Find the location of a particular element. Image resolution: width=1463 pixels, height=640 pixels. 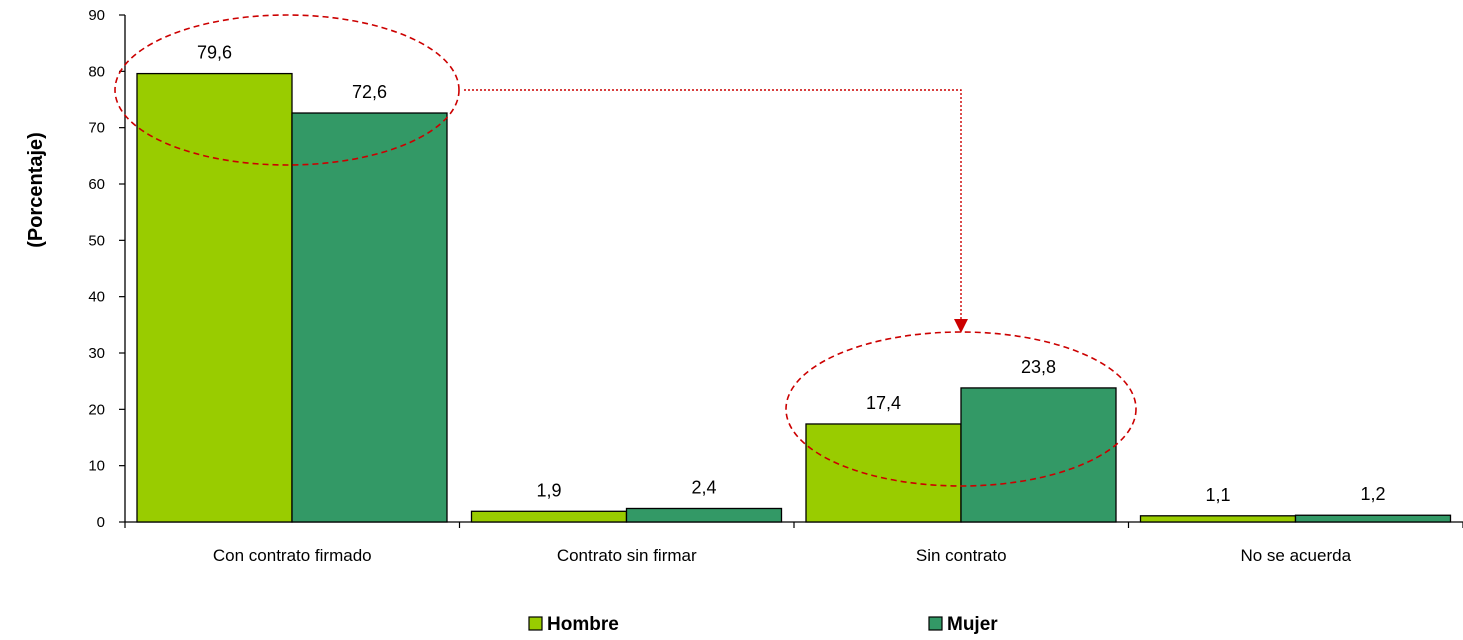

y-tick-label: 80 is located at coordinates (96, 71).